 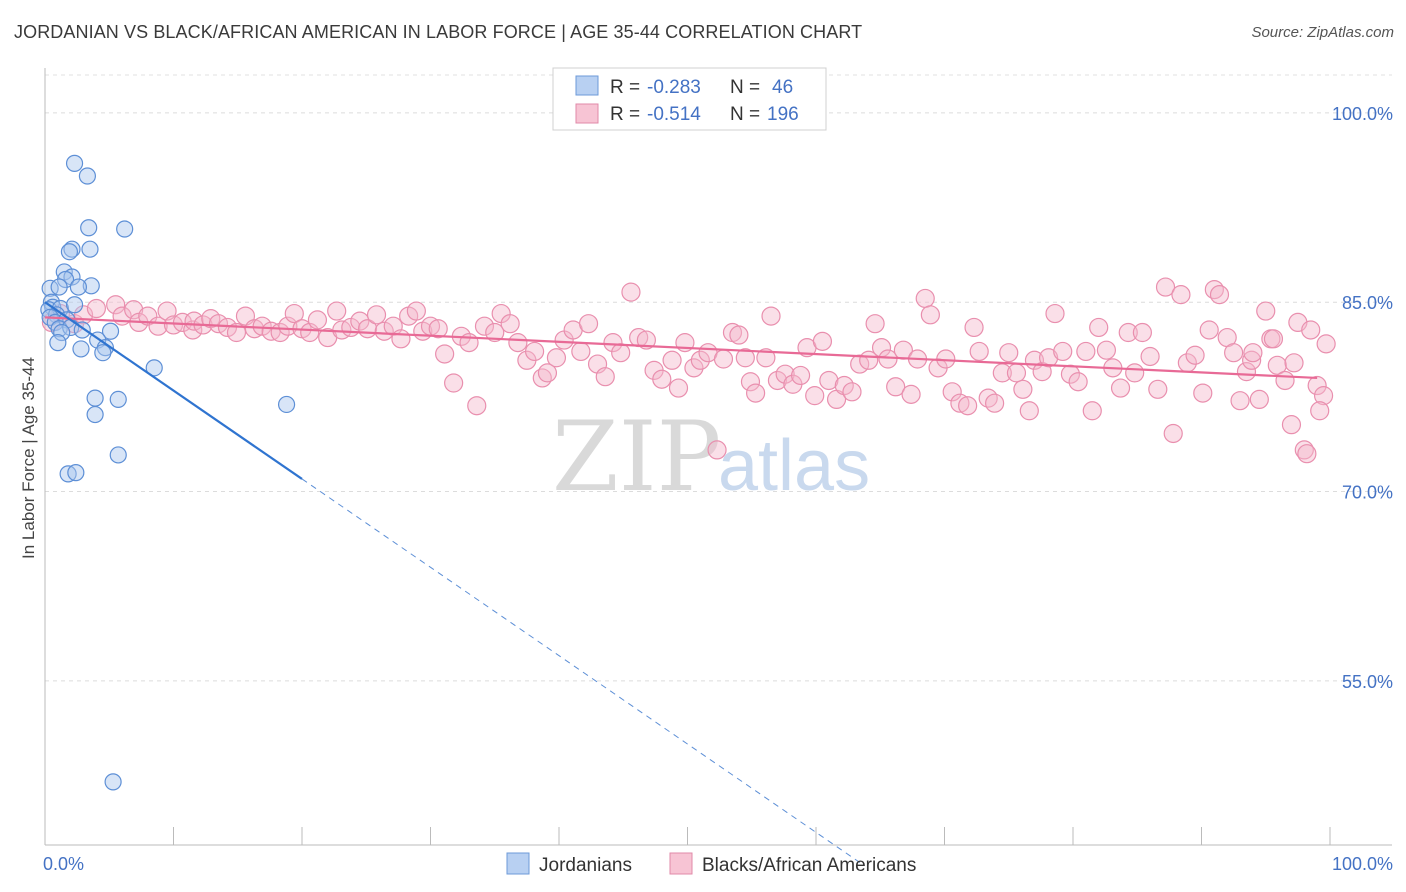 I want to click on x-tick-label: 100.0%, so click(x=1362, y=864).